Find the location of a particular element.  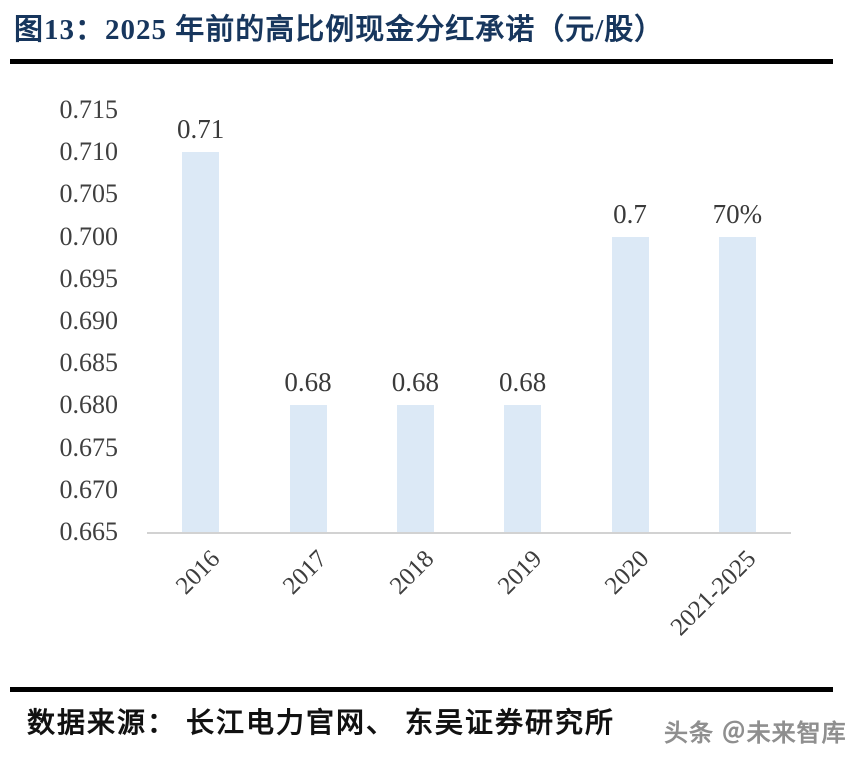

bar-2017 is located at coordinates (308, 468).